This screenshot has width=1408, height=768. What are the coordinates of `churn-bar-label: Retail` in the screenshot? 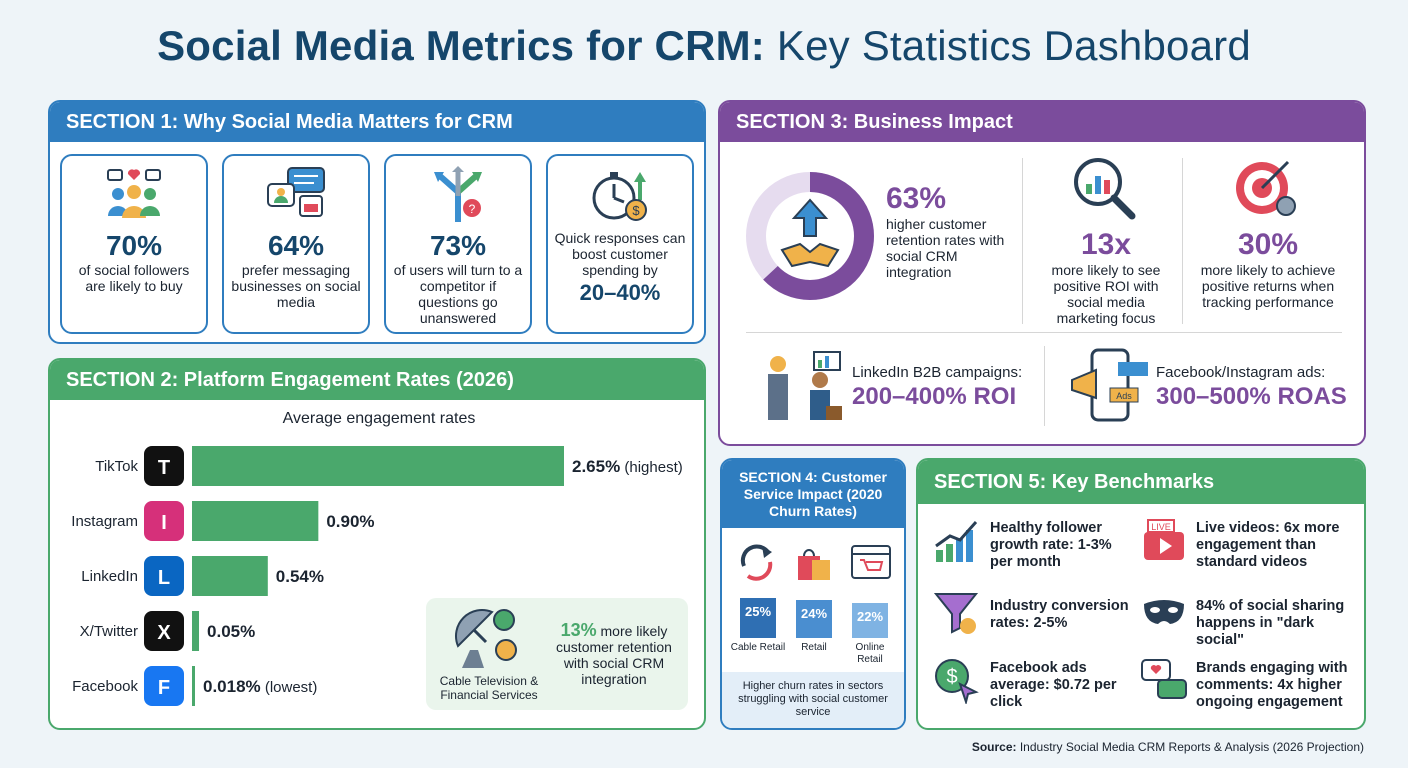 It's located at (814, 647).